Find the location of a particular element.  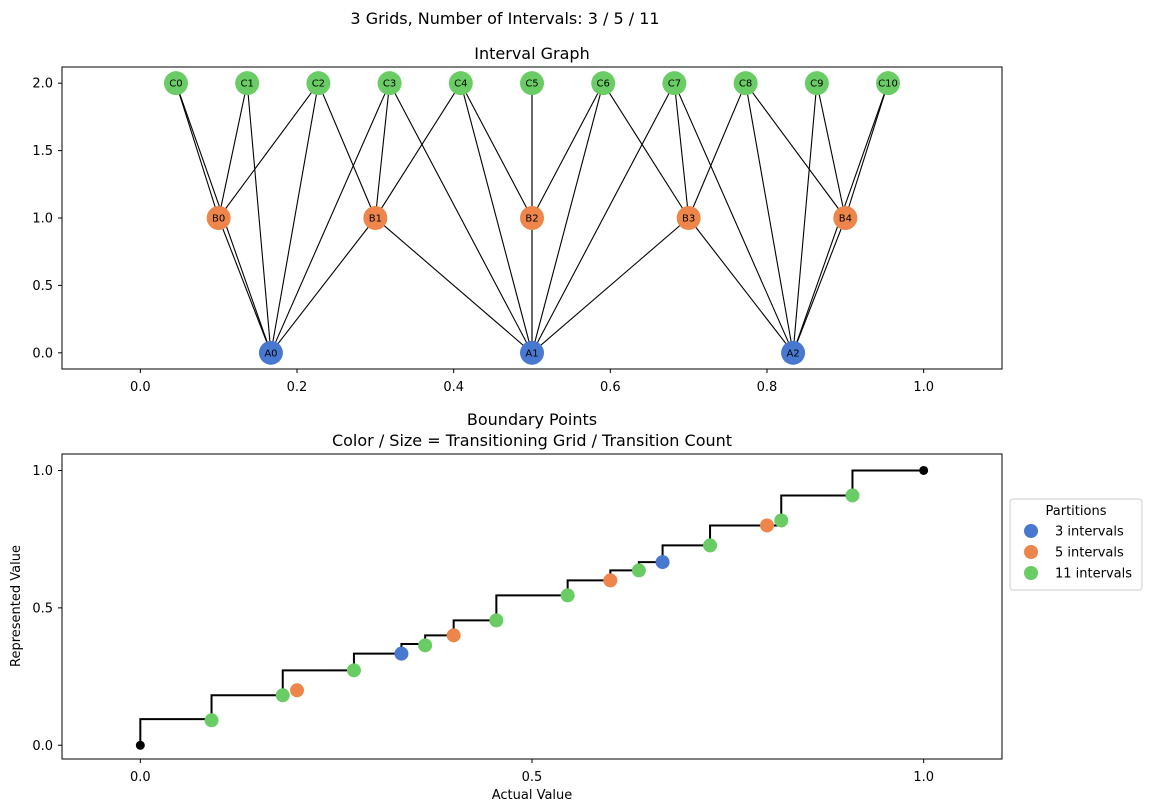

node-C3: C3 is located at coordinates (389, 83).